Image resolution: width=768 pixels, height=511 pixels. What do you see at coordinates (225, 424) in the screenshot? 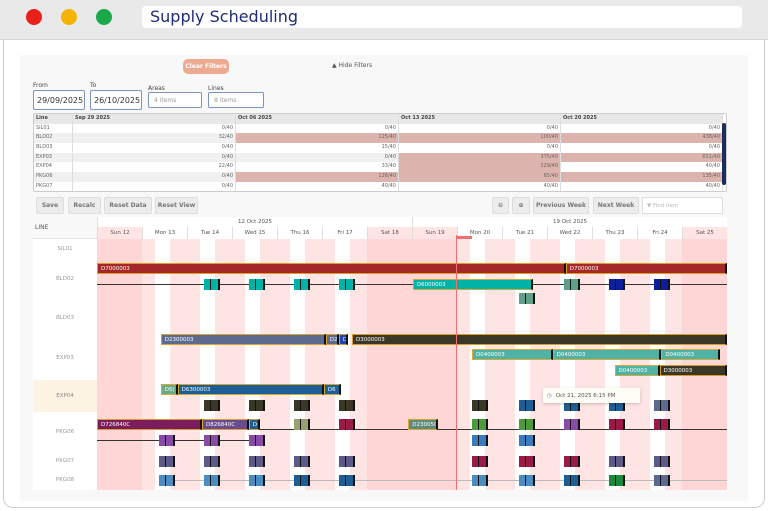
I see `task-bar: D826840C` at bounding box center [225, 424].